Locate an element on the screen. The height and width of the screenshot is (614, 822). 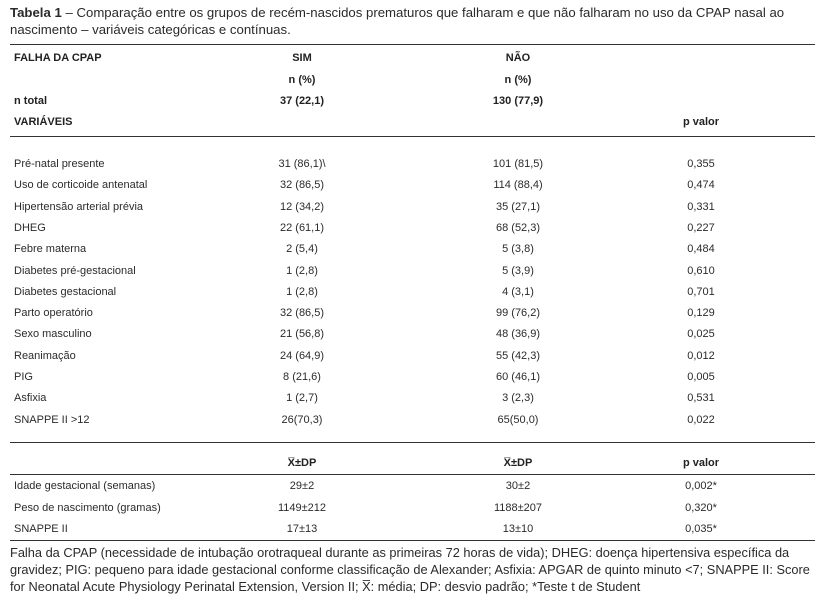
table-row: Parto operatório 32 (86,5) 99 (76,2) 0,129 is located at coordinates (412, 313).